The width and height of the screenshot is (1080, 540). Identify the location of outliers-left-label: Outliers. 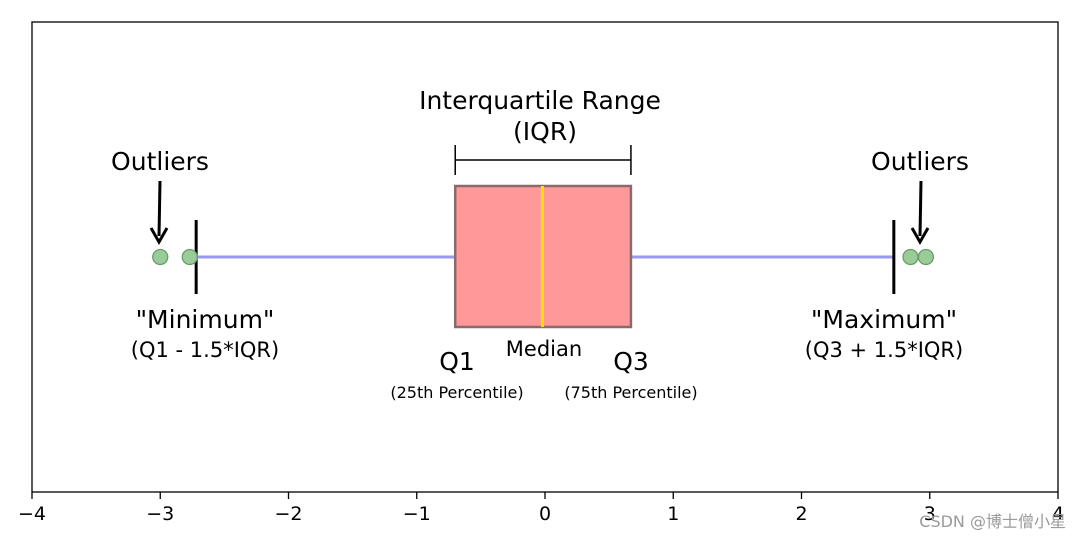
(160, 161).